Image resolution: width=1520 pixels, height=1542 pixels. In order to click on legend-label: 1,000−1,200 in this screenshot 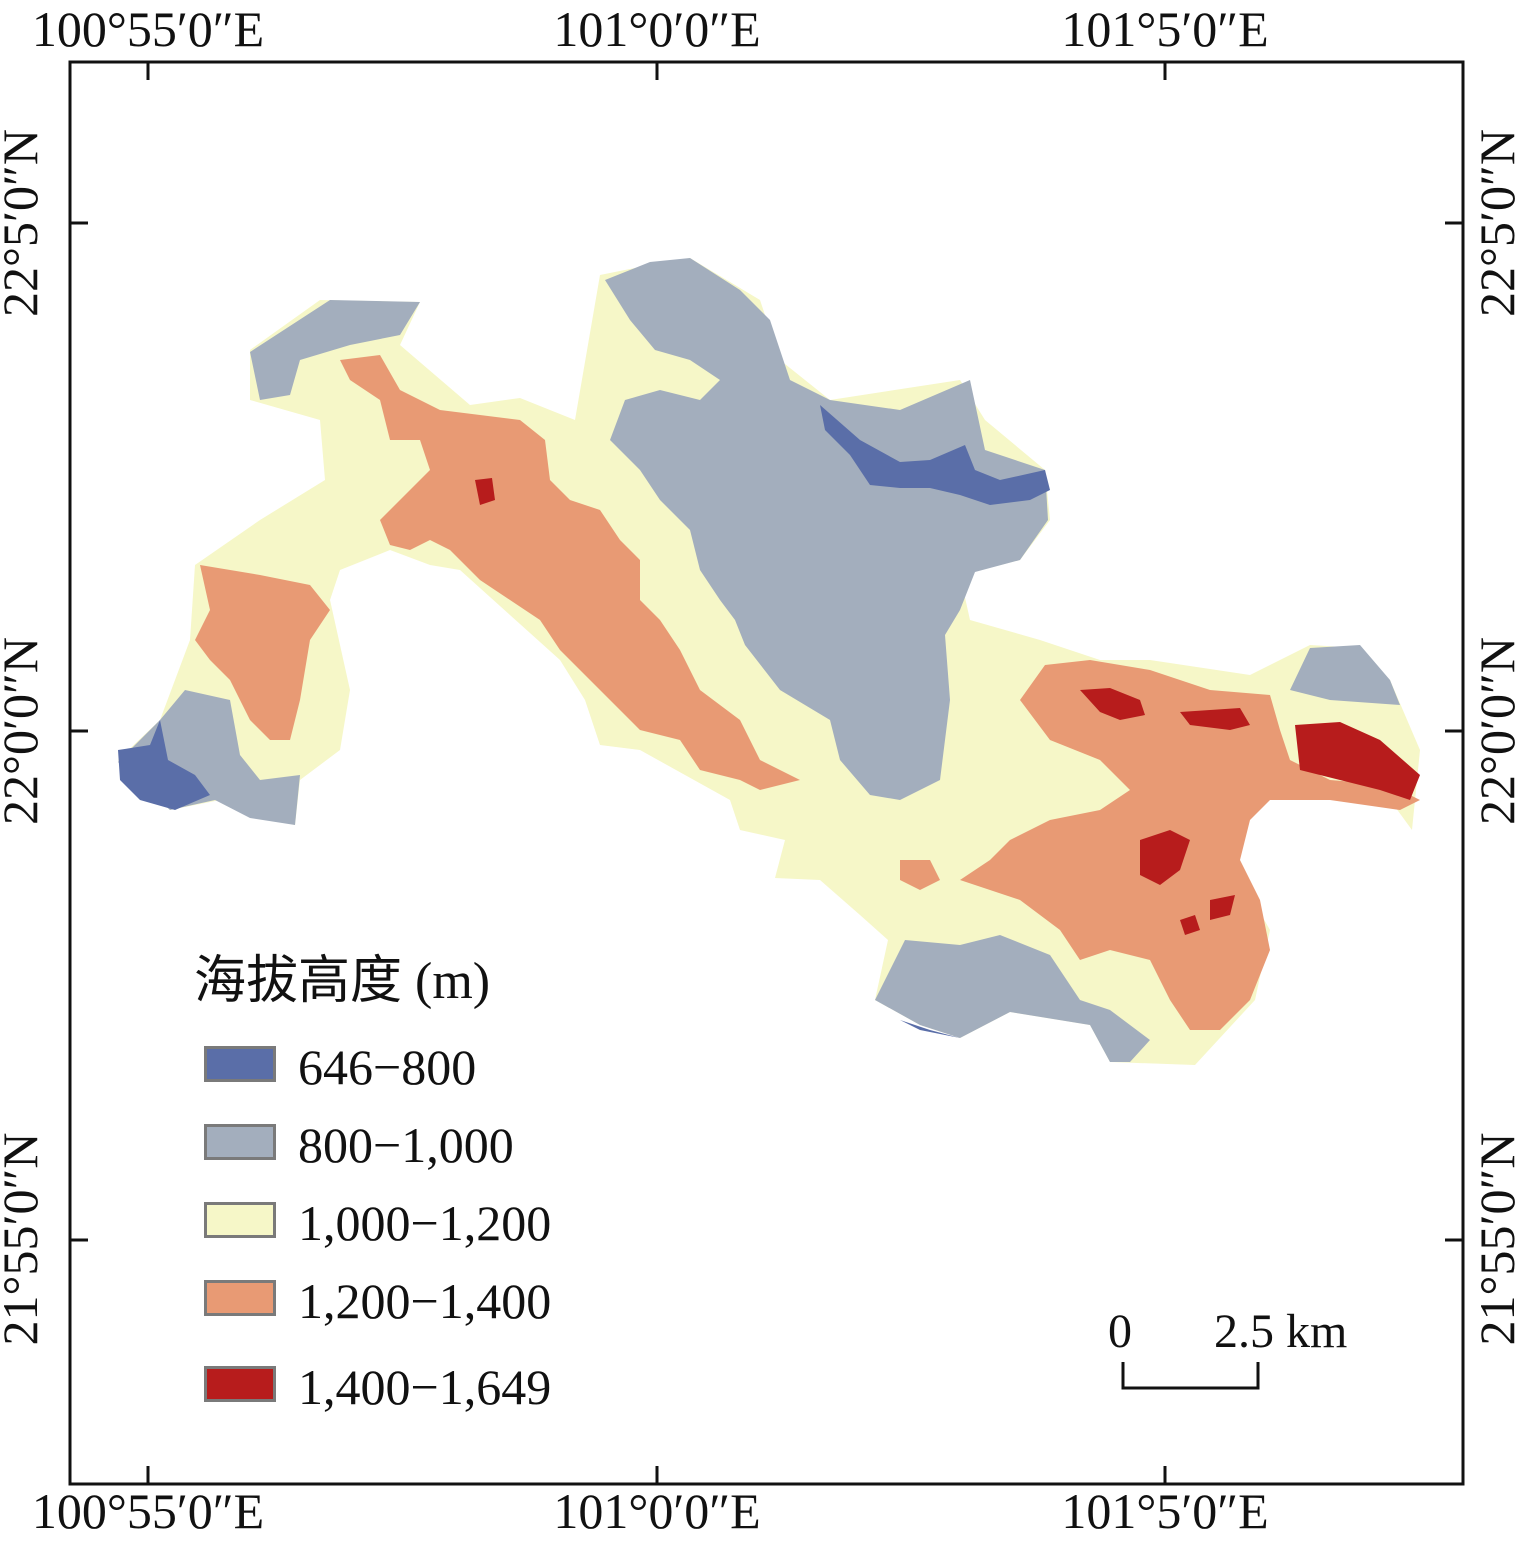, I will do `click(425, 1223)`.